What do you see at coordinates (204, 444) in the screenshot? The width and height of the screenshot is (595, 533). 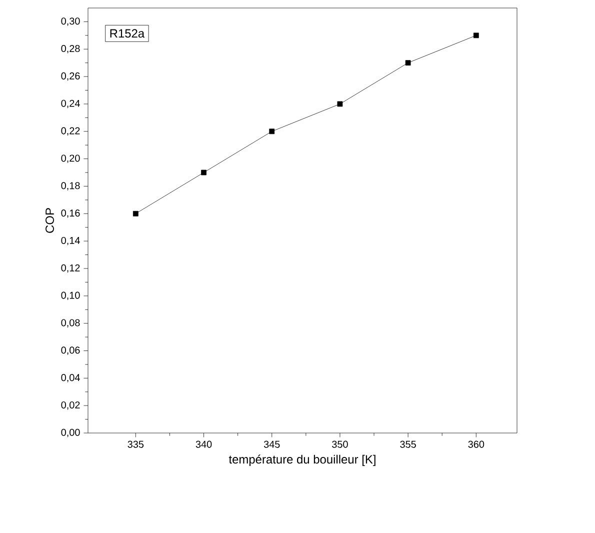 I see `x-tick-label: 340` at bounding box center [204, 444].